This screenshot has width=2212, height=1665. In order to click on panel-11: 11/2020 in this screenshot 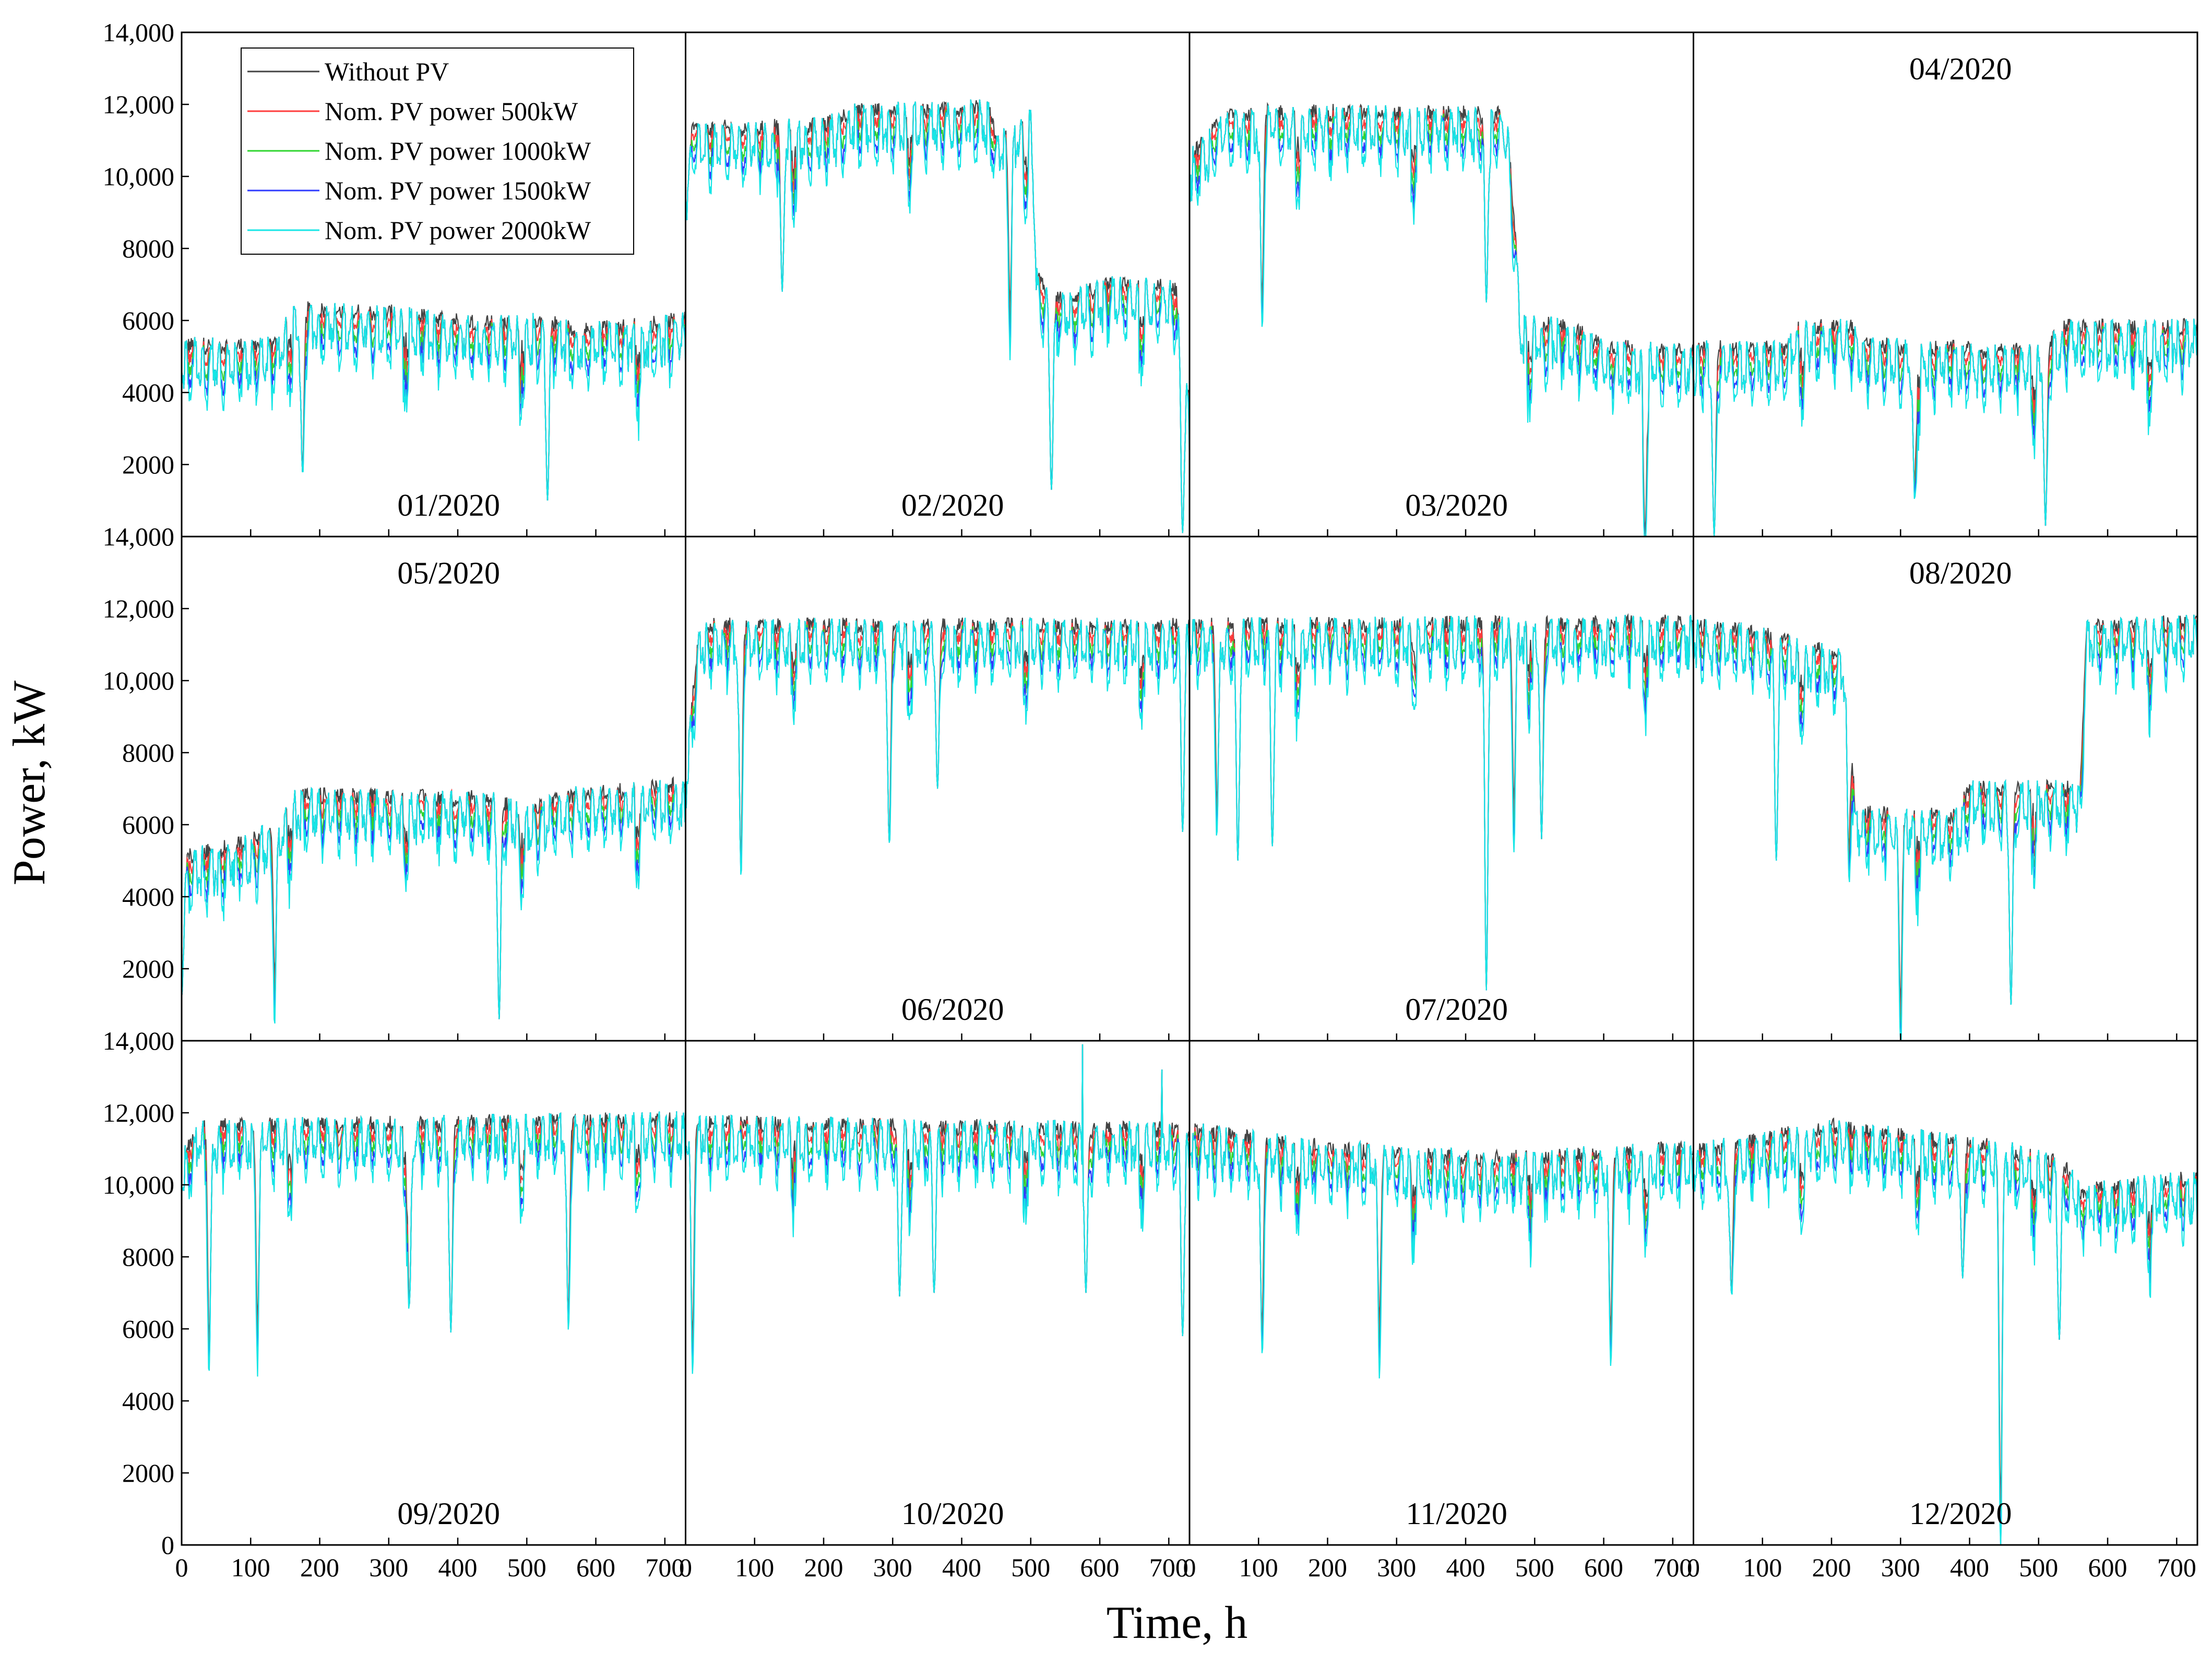, I will do `click(1441, 1293)`.